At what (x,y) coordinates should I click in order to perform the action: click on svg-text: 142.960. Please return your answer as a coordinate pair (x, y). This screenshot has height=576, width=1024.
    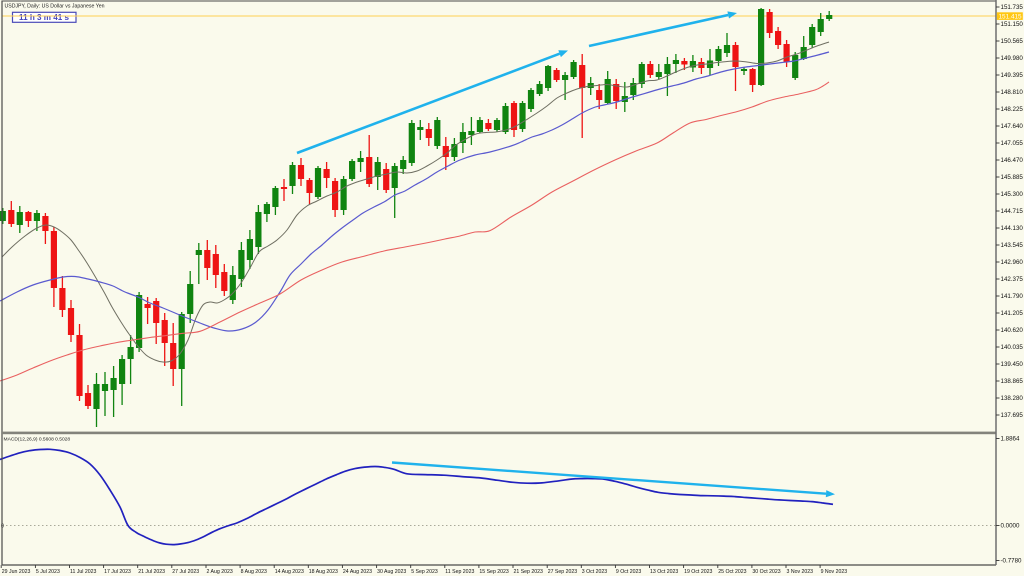
    Looking at the image, I should click on (1012, 262).